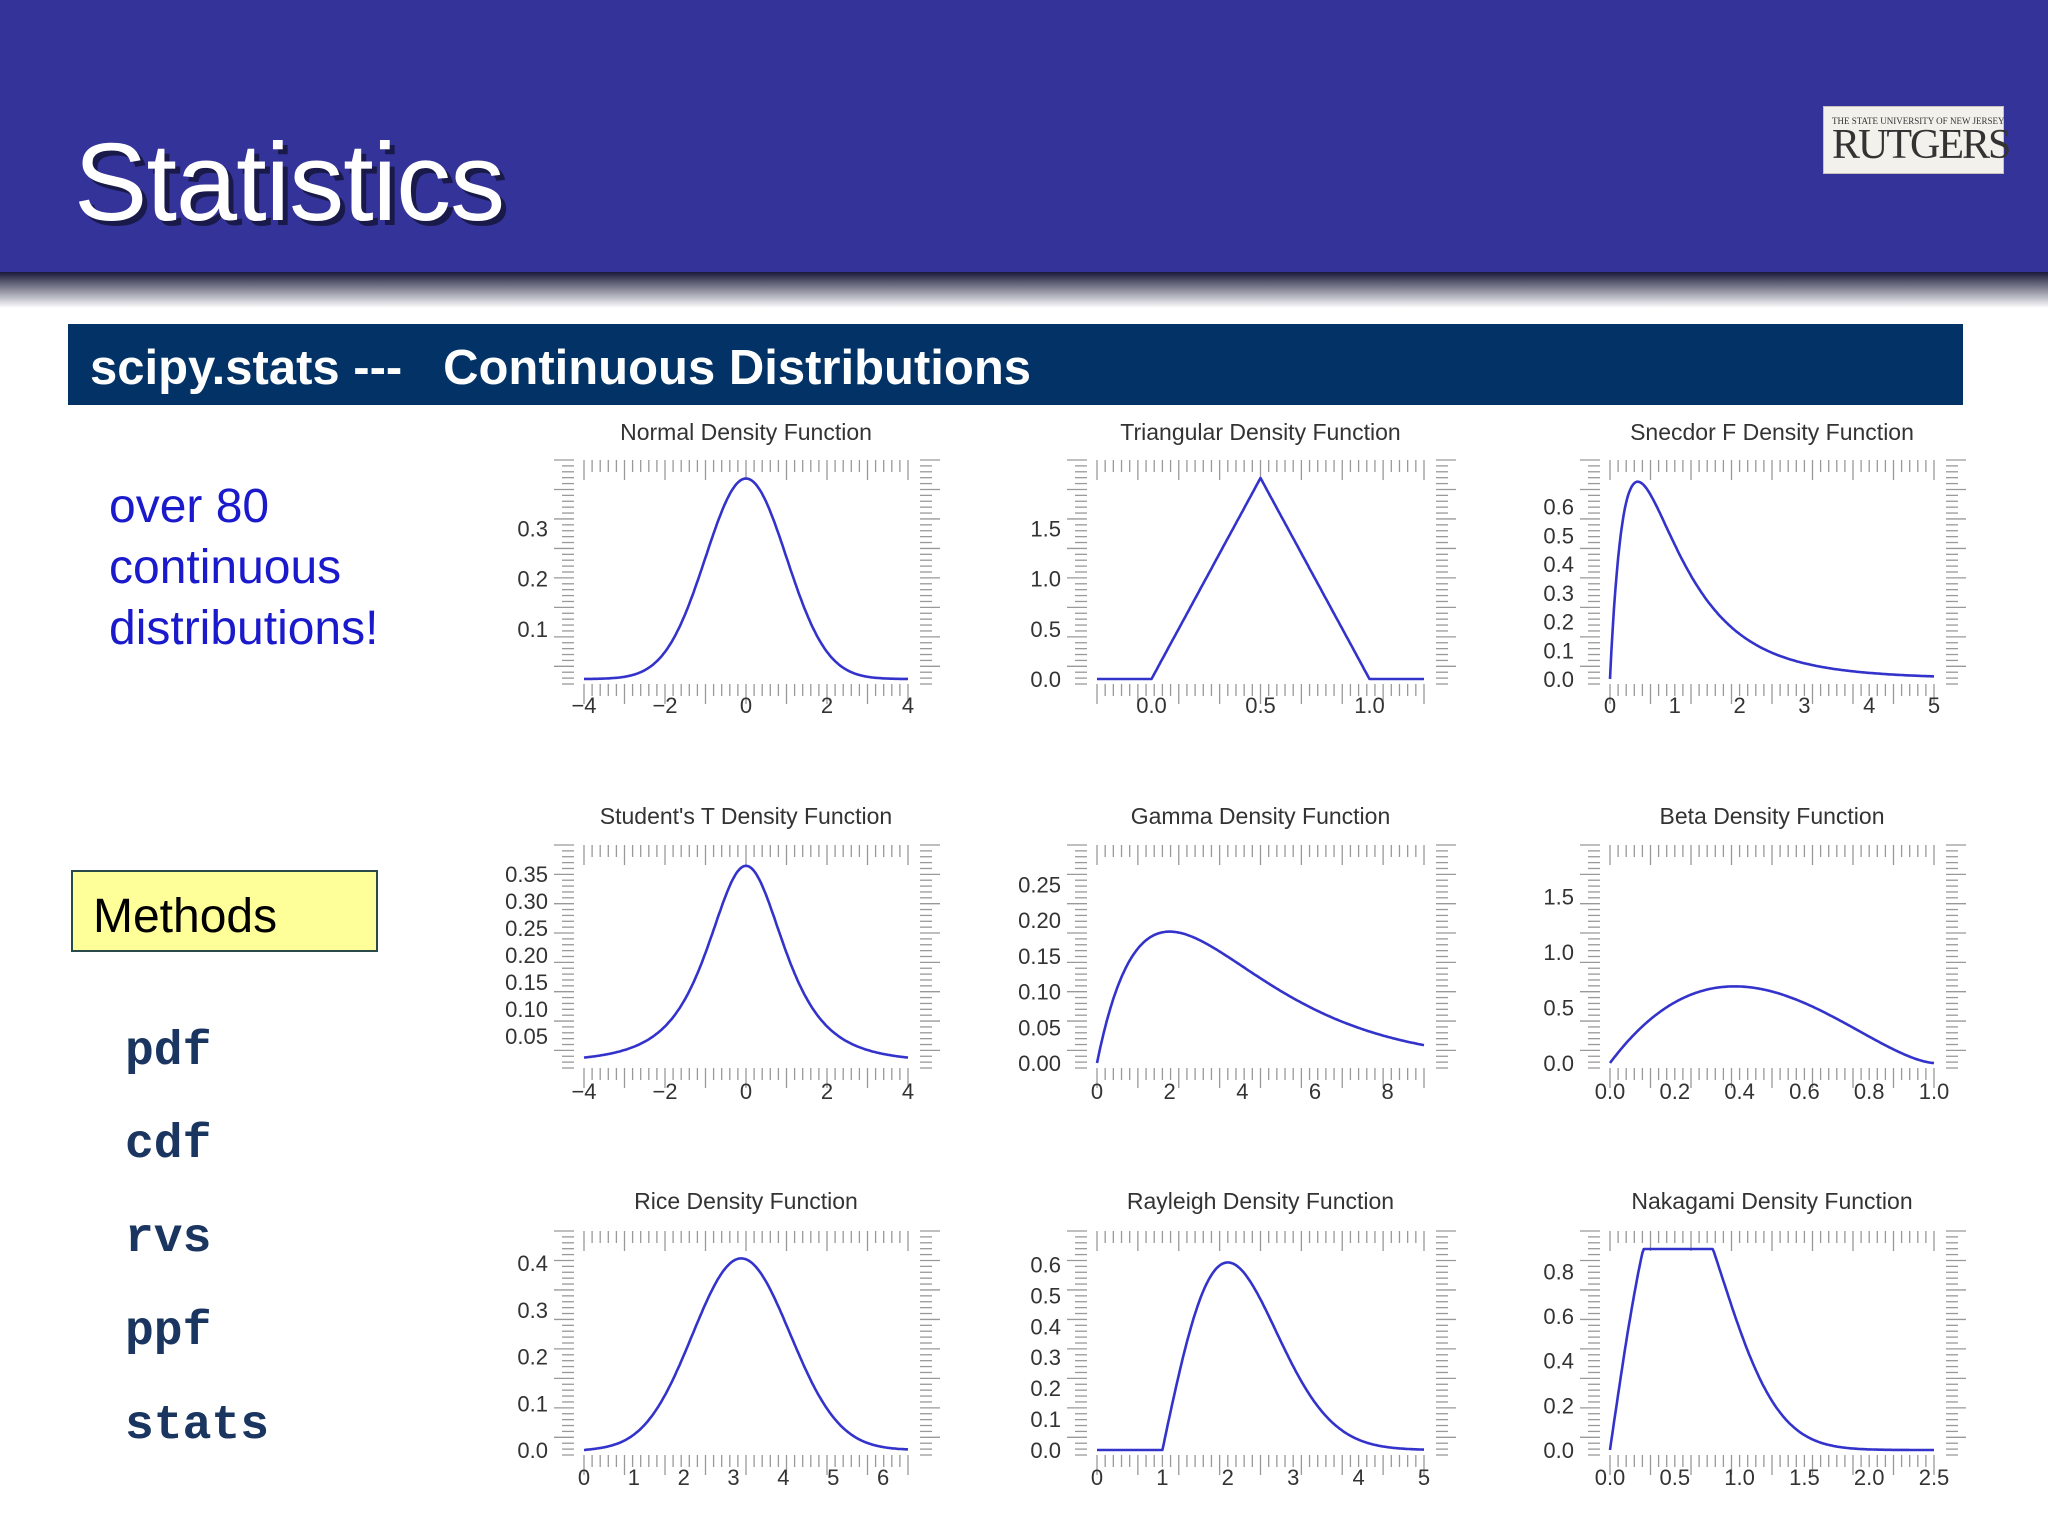 This screenshot has width=2048, height=1536. What do you see at coordinates (1921, 145) in the screenshot?
I see `logo-wordmark: RUTGERS` at bounding box center [1921, 145].